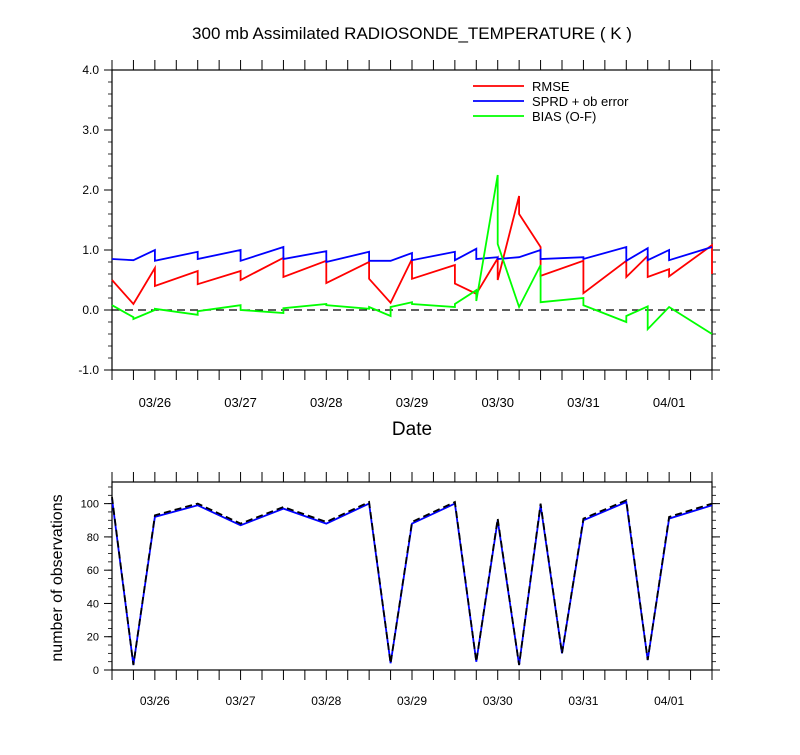 Image resolution: width=800 pixels, height=755 pixels. Describe the element at coordinates (93, 604) in the screenshot. I see `obs-ytick-label: 40` at that location.